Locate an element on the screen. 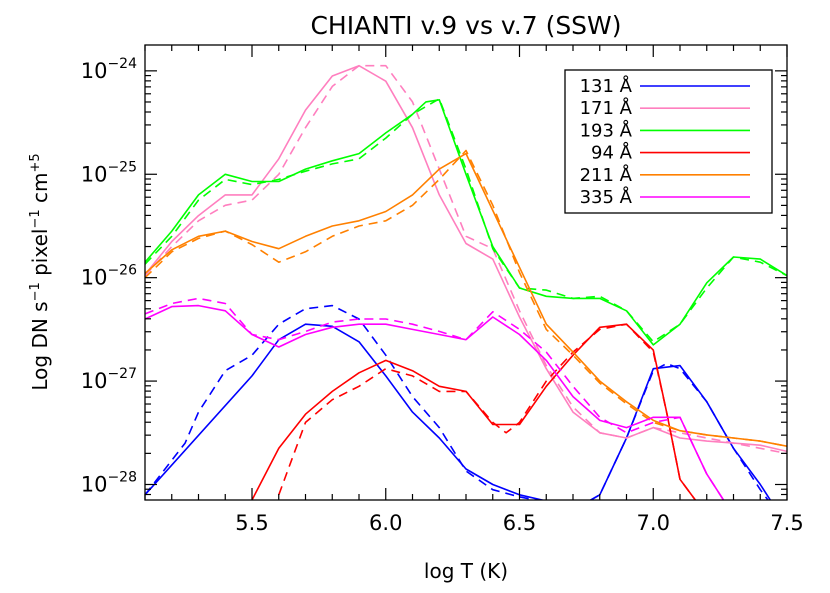  x-axis-label: log T (K) is located at coordinates (466, 571).